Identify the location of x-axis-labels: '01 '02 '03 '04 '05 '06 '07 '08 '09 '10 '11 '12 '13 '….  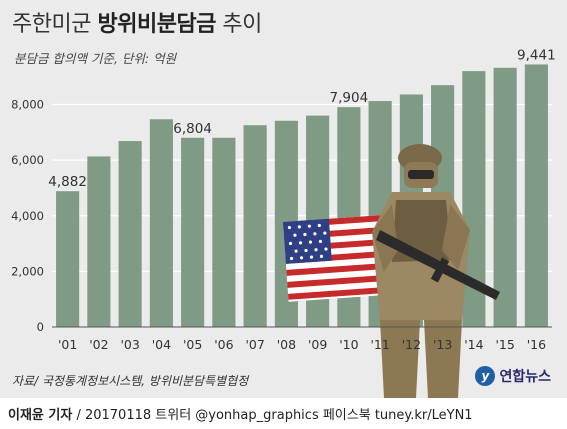
(302, 344).